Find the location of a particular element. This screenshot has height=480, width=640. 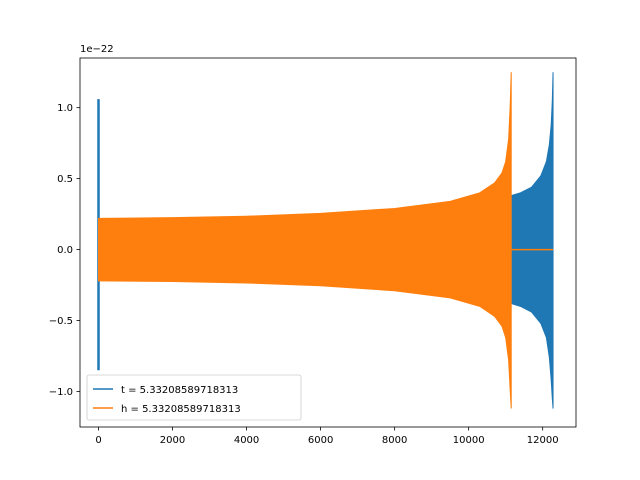

y-scale-label: 1e−22 is located at coordinates (97, 49).